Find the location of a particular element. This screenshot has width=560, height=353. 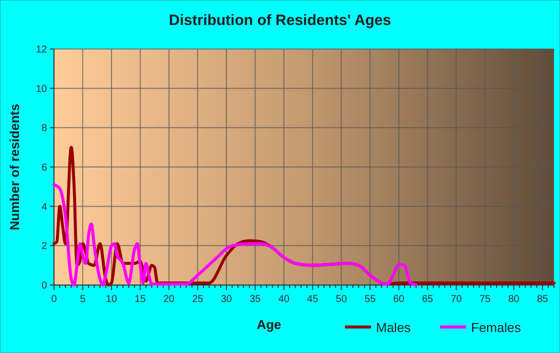

x-tick-label: 15 is located at coordinates (140, 299).